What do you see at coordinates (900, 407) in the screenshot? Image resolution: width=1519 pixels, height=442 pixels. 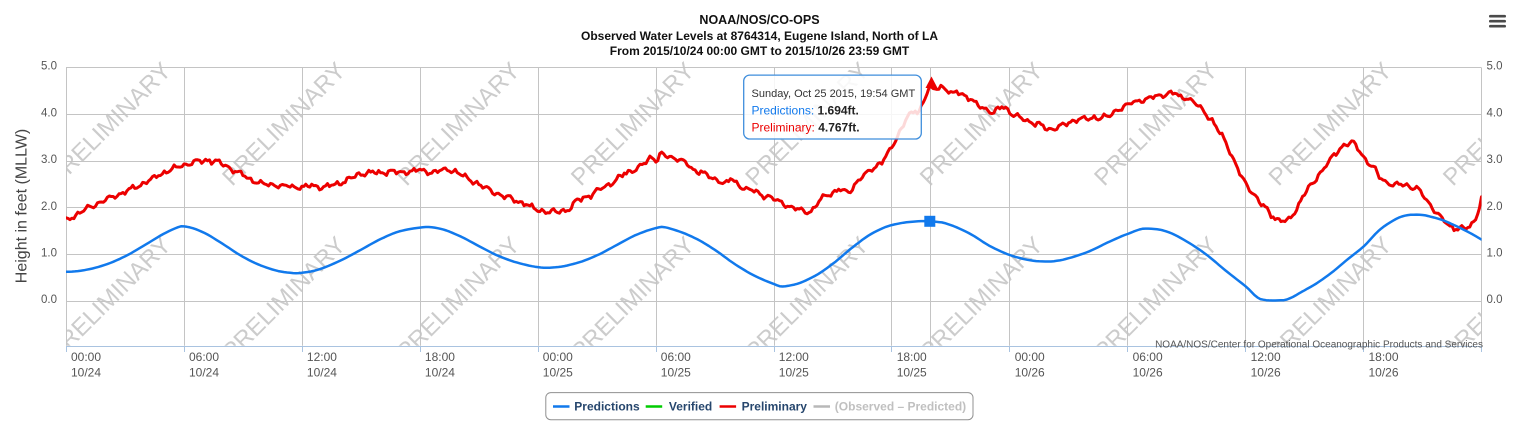 I see `svg-text: (Observed – Predicted)` at bounding box center [900, 407].